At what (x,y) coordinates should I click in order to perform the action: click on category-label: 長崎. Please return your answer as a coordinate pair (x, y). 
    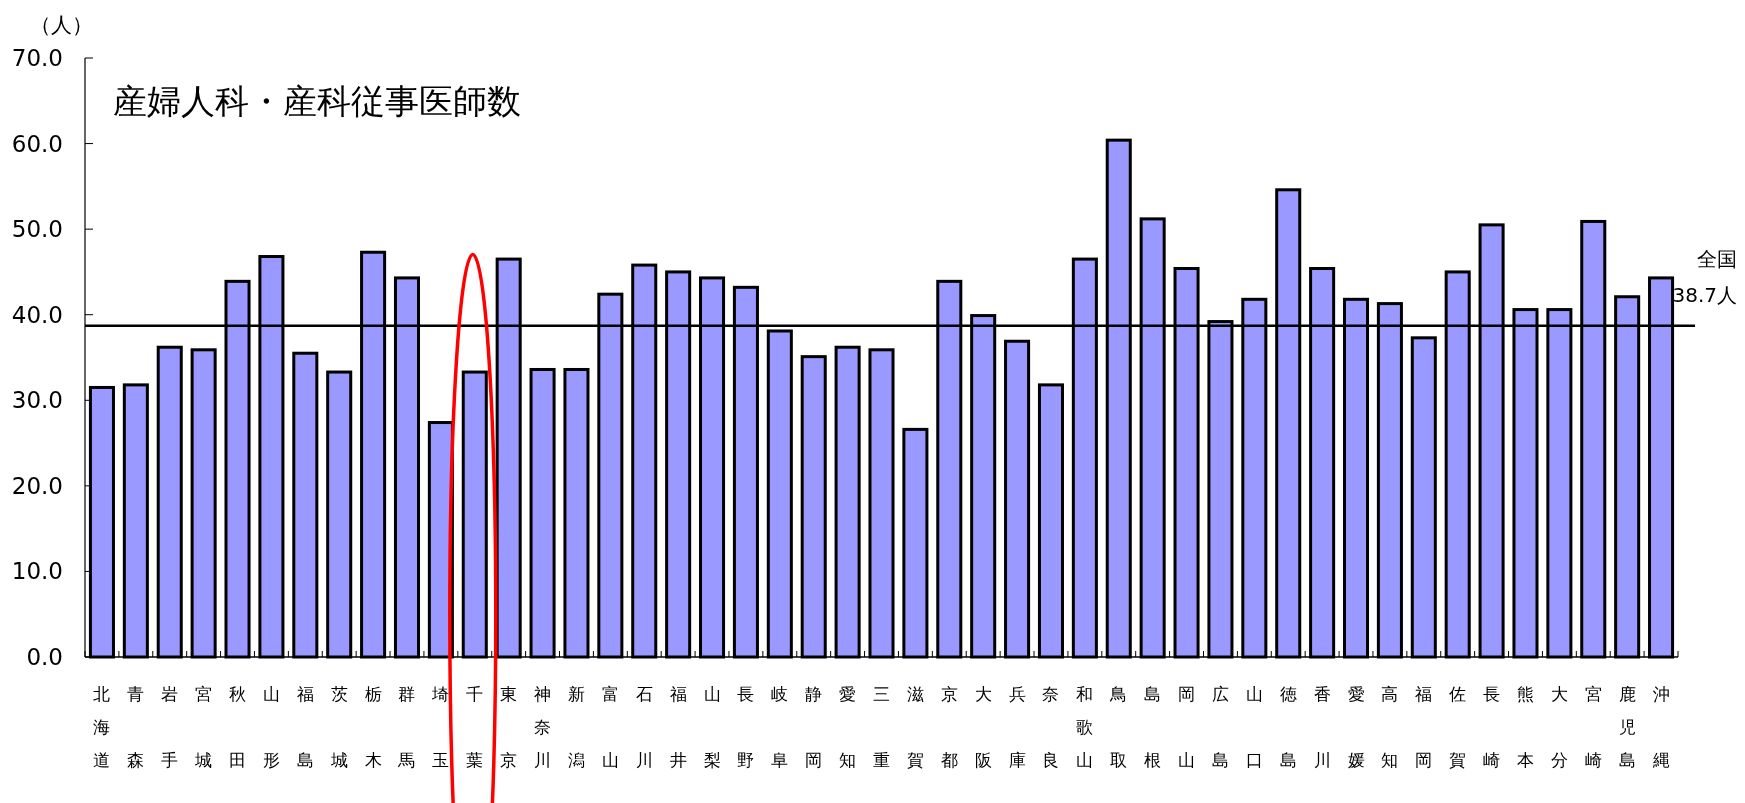
    Looking at the image, I should click on (1492, 727).